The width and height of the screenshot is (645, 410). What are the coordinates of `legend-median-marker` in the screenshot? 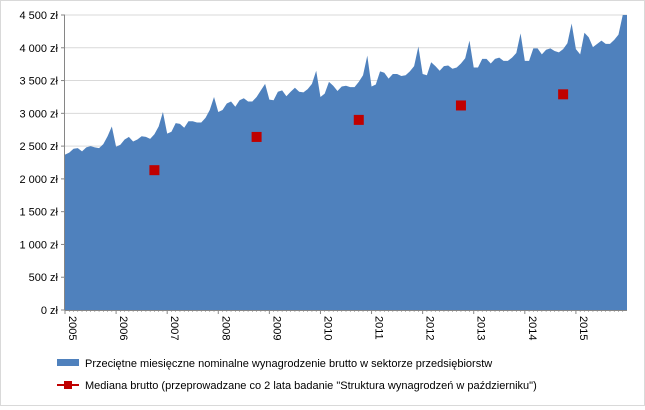 It's located at (68, 385).